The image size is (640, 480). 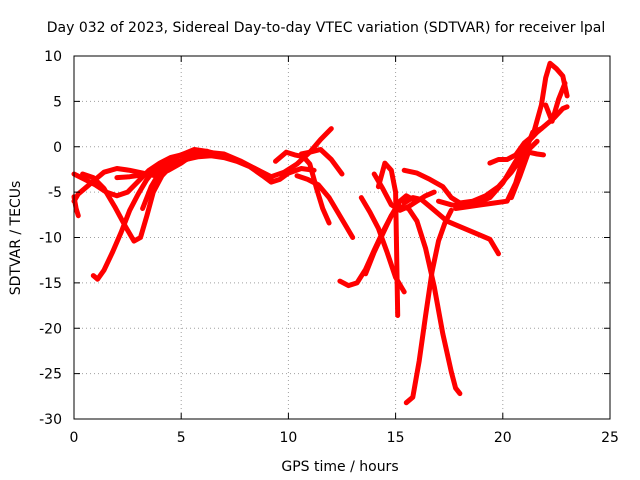 What do you see at coordinates (50, 329) in the screenshot?
I see `y-tick-label: -20` at bounding box center [50, 329].